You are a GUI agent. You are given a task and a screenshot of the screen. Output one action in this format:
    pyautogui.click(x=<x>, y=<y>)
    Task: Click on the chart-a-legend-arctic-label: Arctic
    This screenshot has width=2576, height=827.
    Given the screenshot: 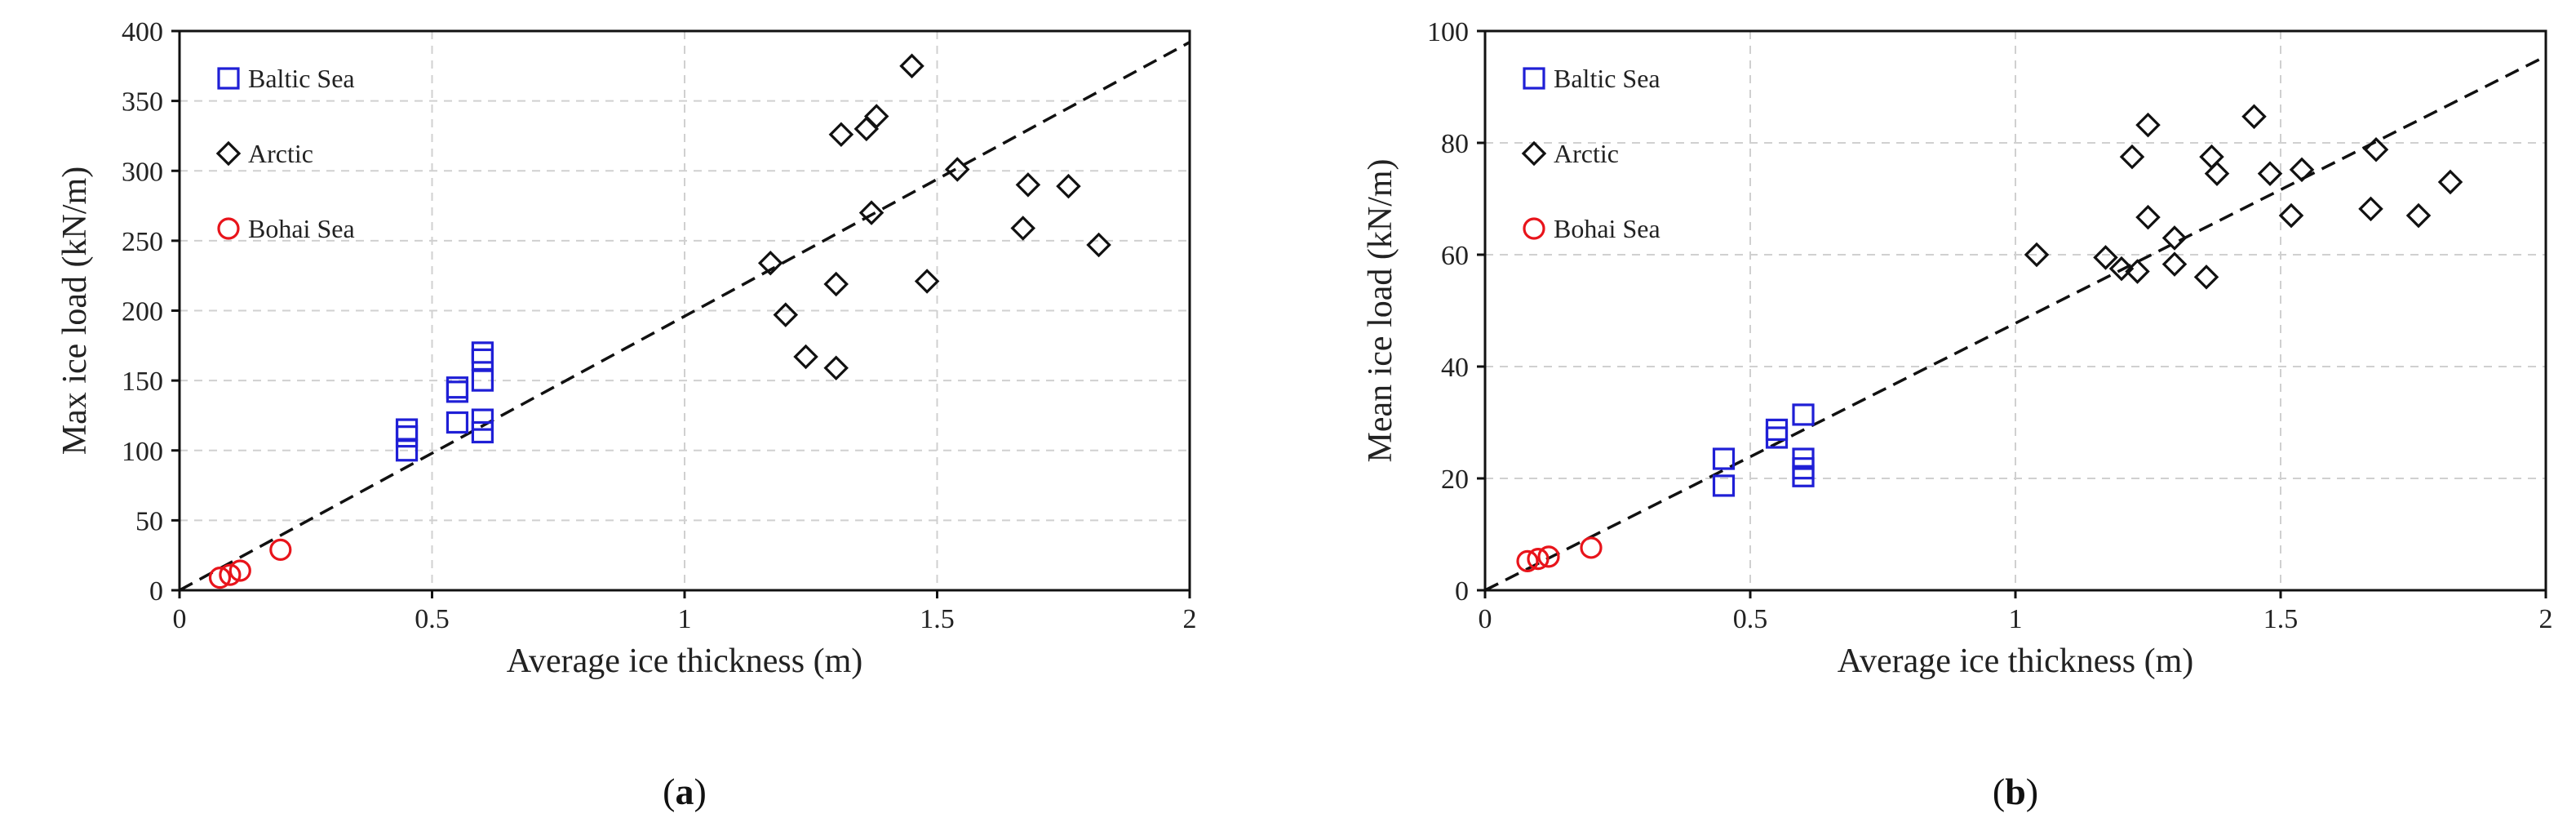 What is the action you would take?
    pyautogui.click(x=280, y=154)
    